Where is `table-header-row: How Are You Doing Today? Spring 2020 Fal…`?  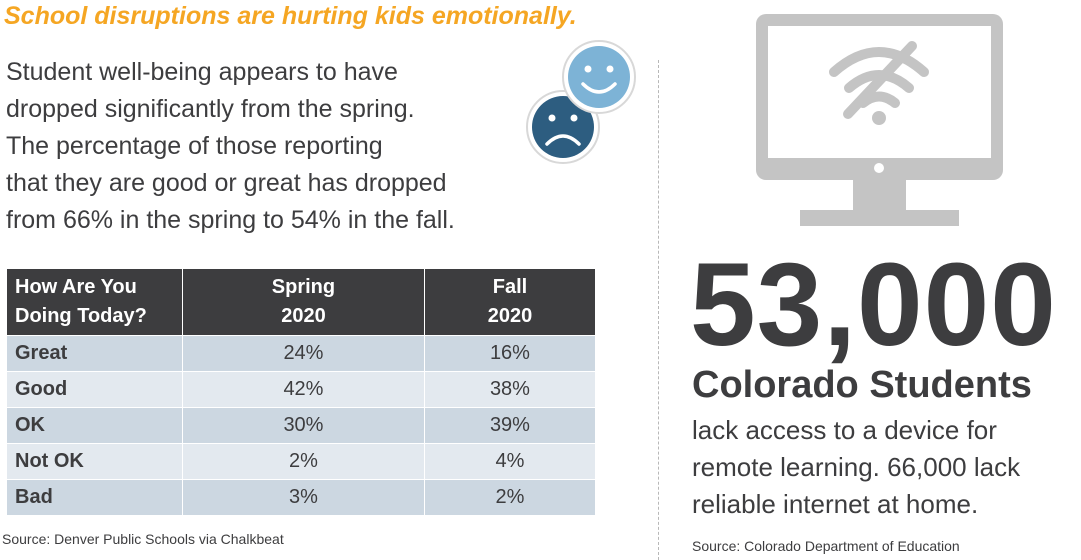
table-header-row: How Are You Doing Today? Spring 2020 Fal… is located at coordinates (301, 302).